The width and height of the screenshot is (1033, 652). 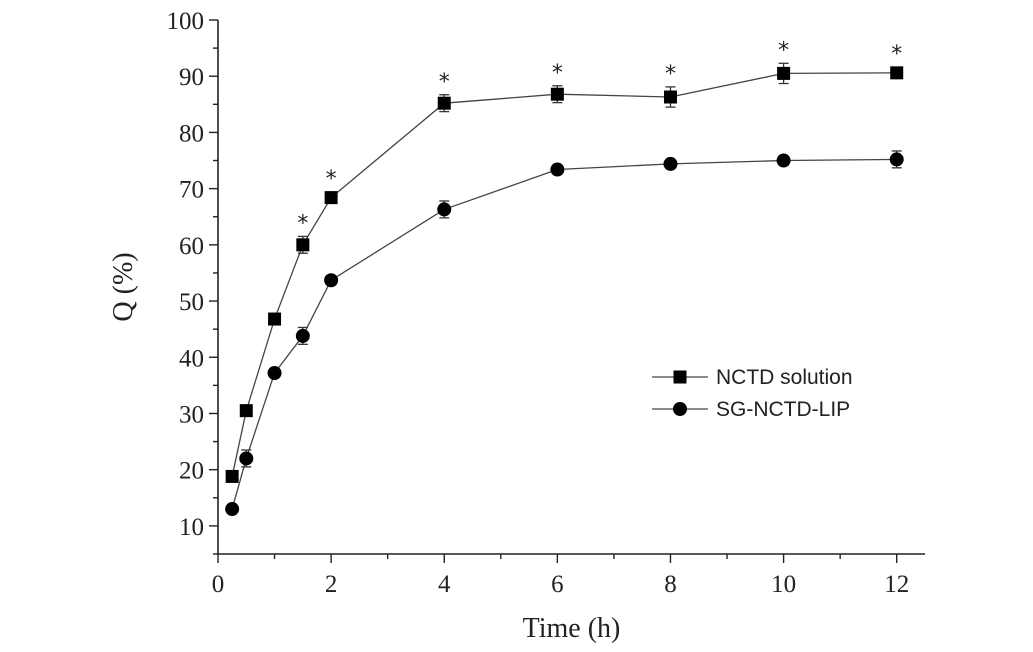 What do you see at coordinates (784, 377) in the screenshot?
I see `legend-label: NCTD solution` at bounding box center [784, 377].